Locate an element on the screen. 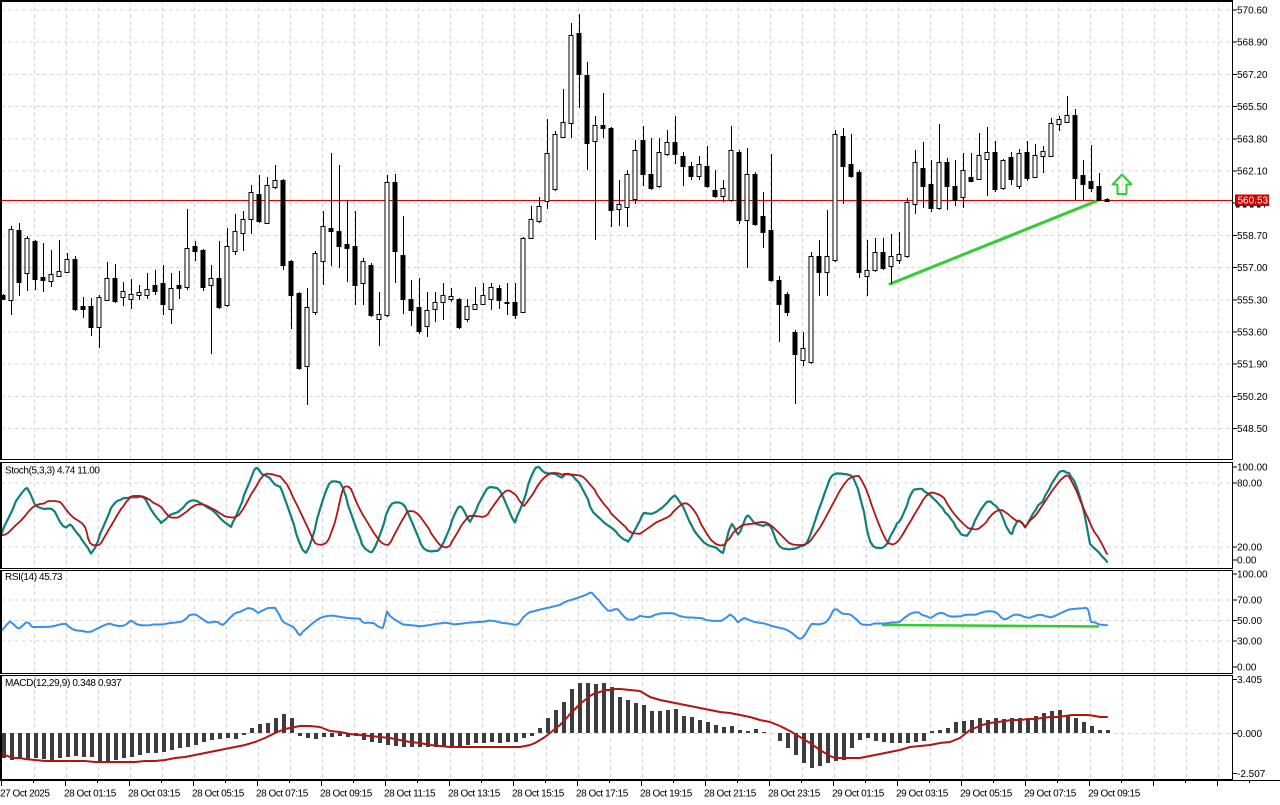  svg-text: 550.20 is located at coordinates (1252, 397).